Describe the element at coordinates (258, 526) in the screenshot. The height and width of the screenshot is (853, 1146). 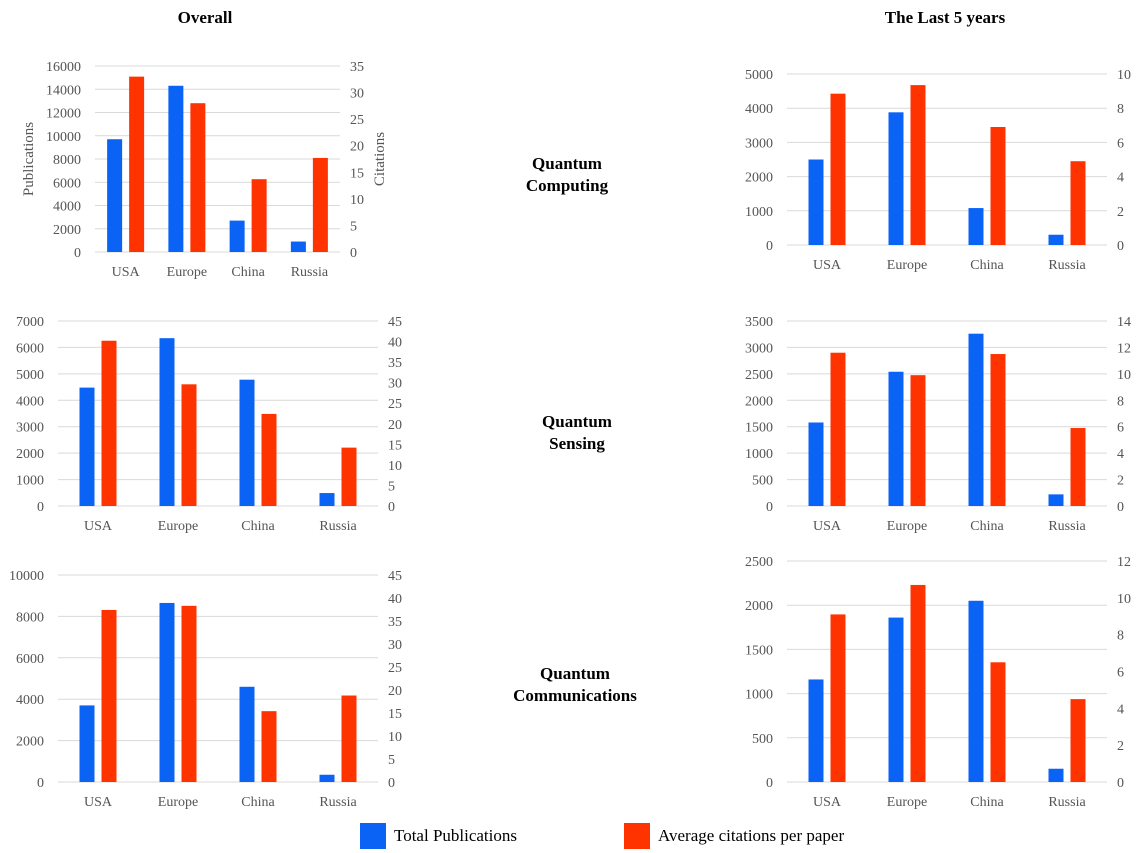
I see `sensing-overall-category-label: China` at that location.